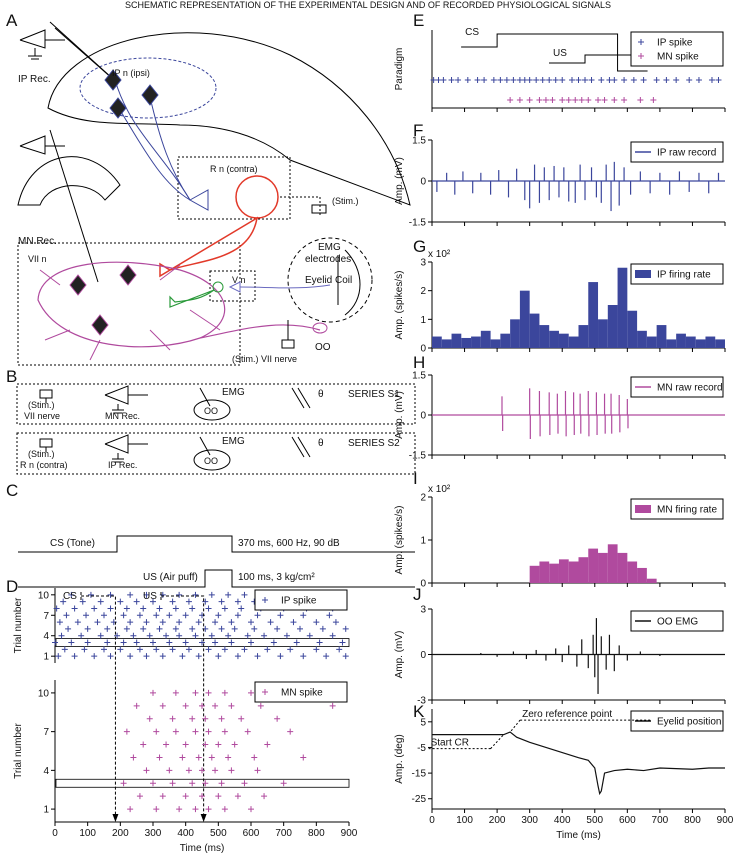 This screenshot has width=737, height=853. What do you see at coordinates (423, 182) in the screenshot?
I see `y-tick-label: 0` at bounding box center [423, 182].